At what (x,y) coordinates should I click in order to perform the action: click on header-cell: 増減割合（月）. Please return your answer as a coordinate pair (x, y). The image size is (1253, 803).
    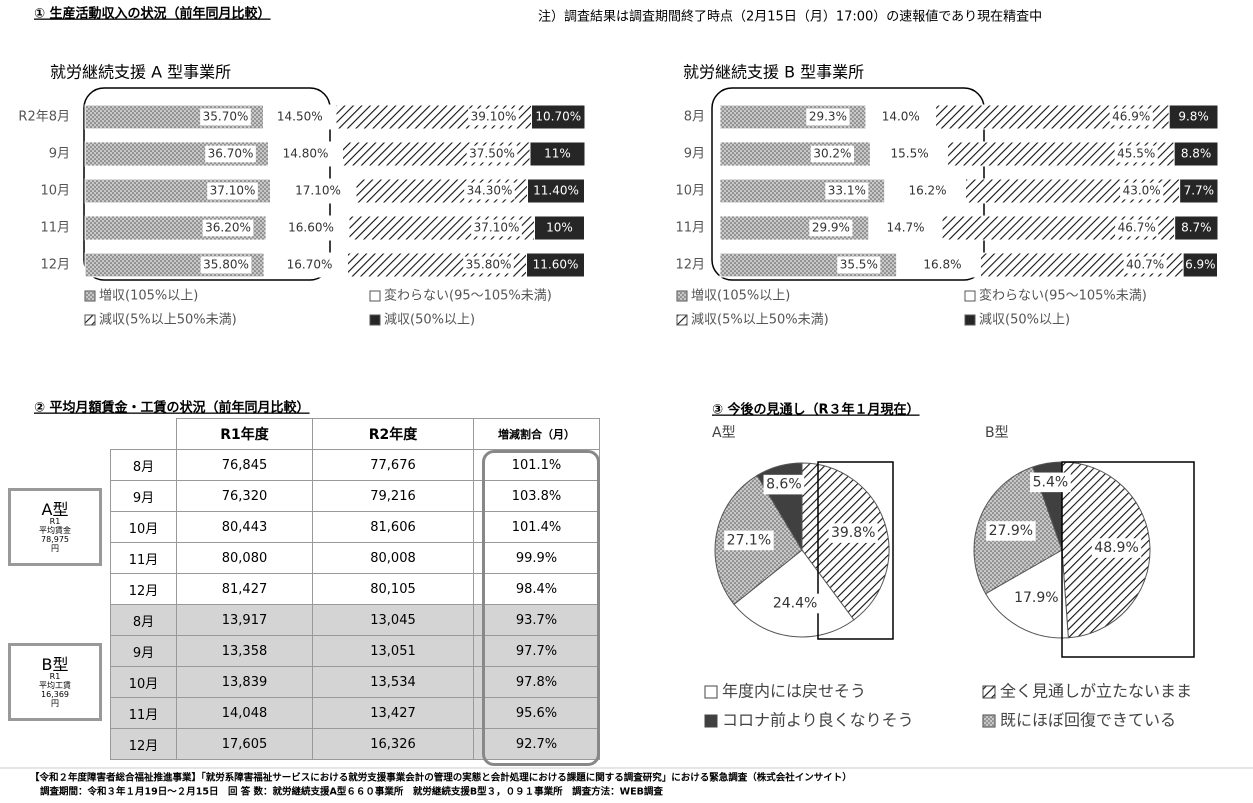
    Looking at the image, I should click on (536, 434).